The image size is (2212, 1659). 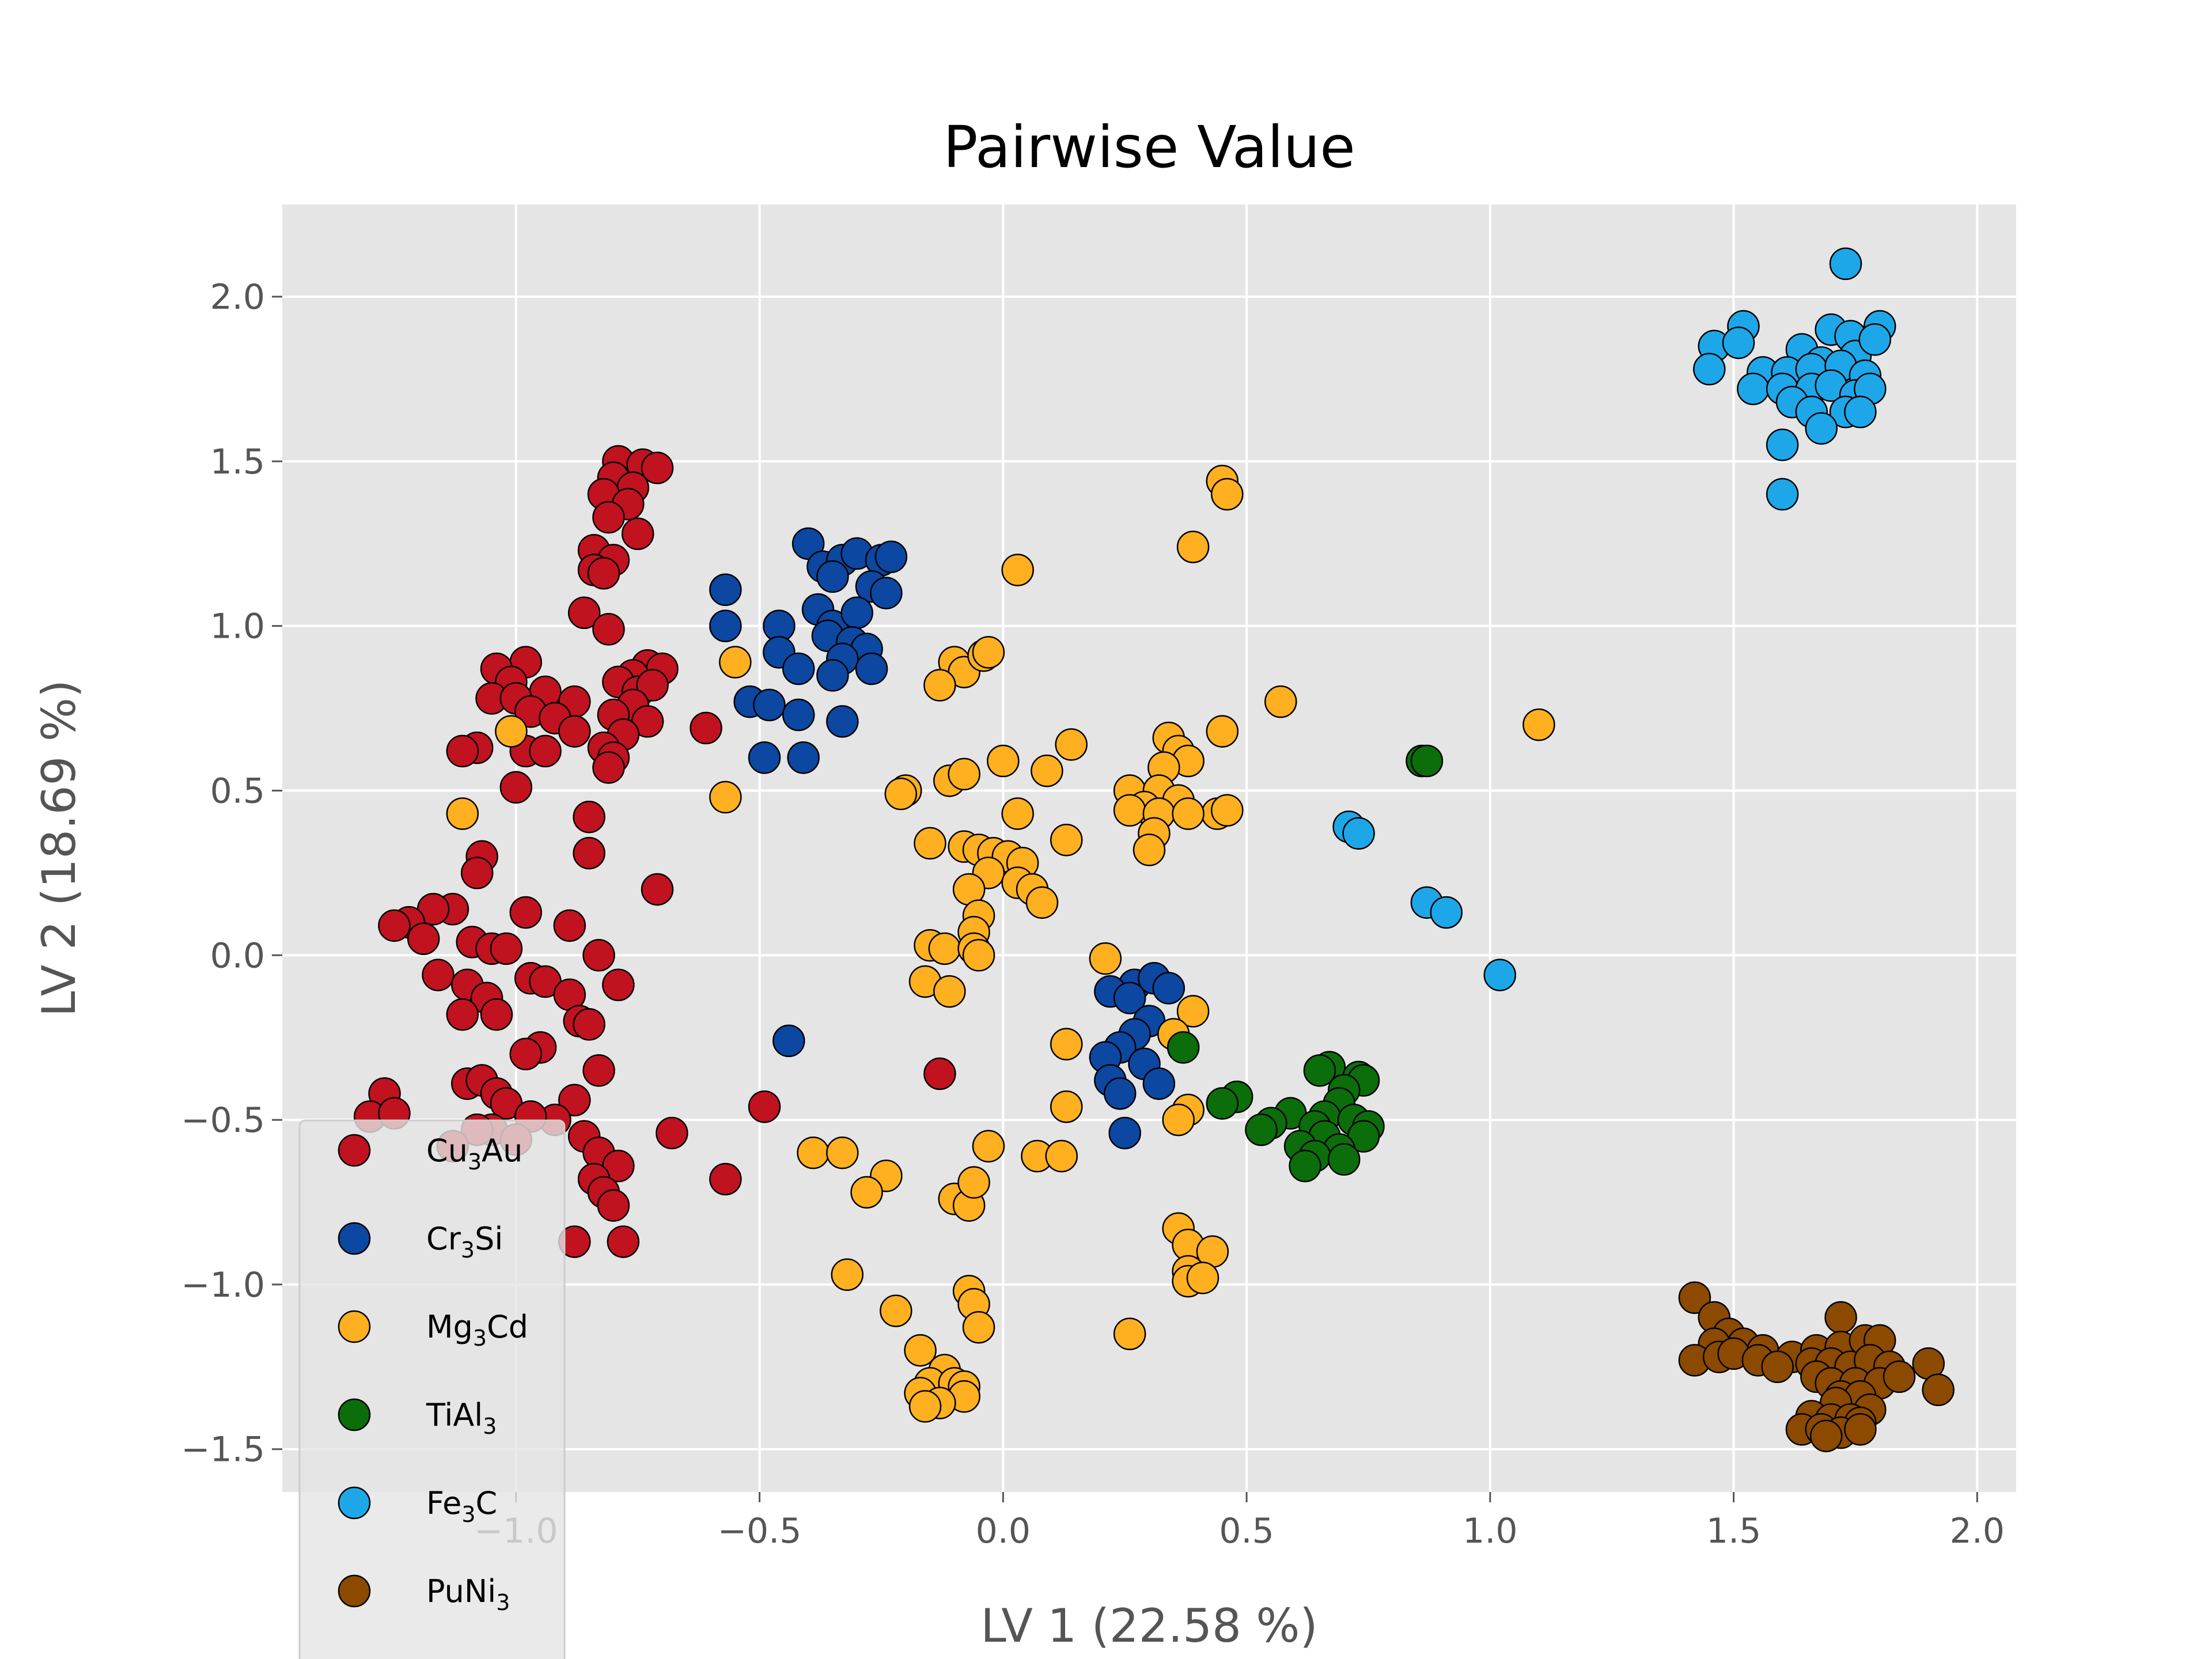 What do you see at coordinates (237, 462) in the screenshot?
I see `y-tick-label: 1.5` at bounding box center [237, 462].